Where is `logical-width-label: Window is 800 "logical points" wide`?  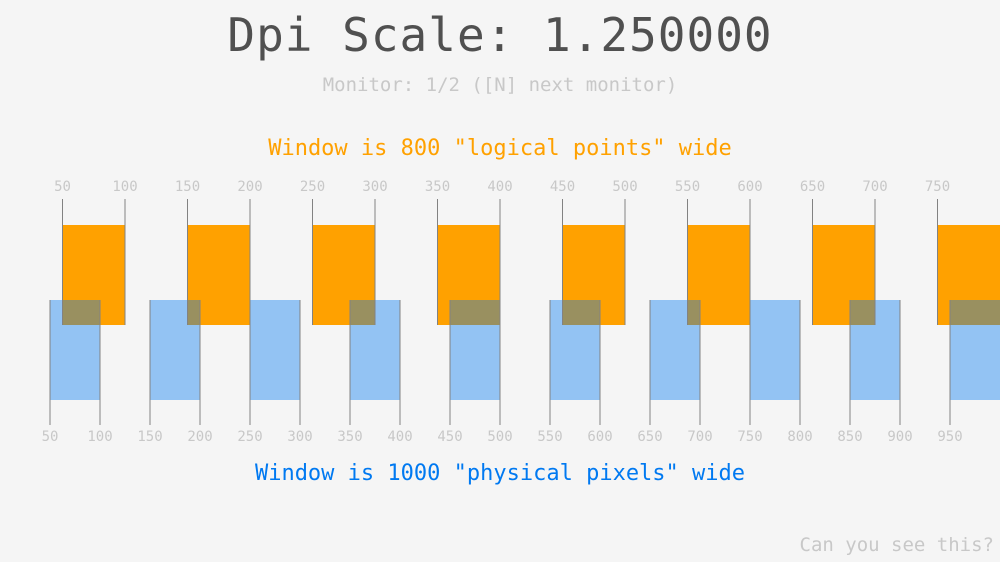
logical-width-label: Window is 800 "logical points" wide is located at coordinates (500, 148).